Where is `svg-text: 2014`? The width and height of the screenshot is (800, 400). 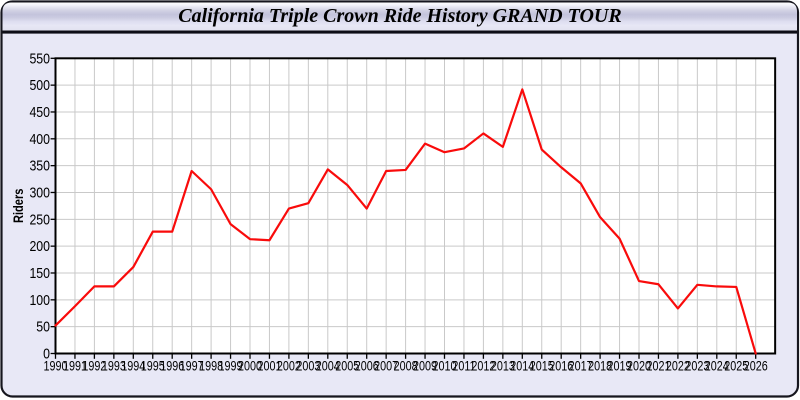
svg-text: 2014 is located at coordinates (522, 365).